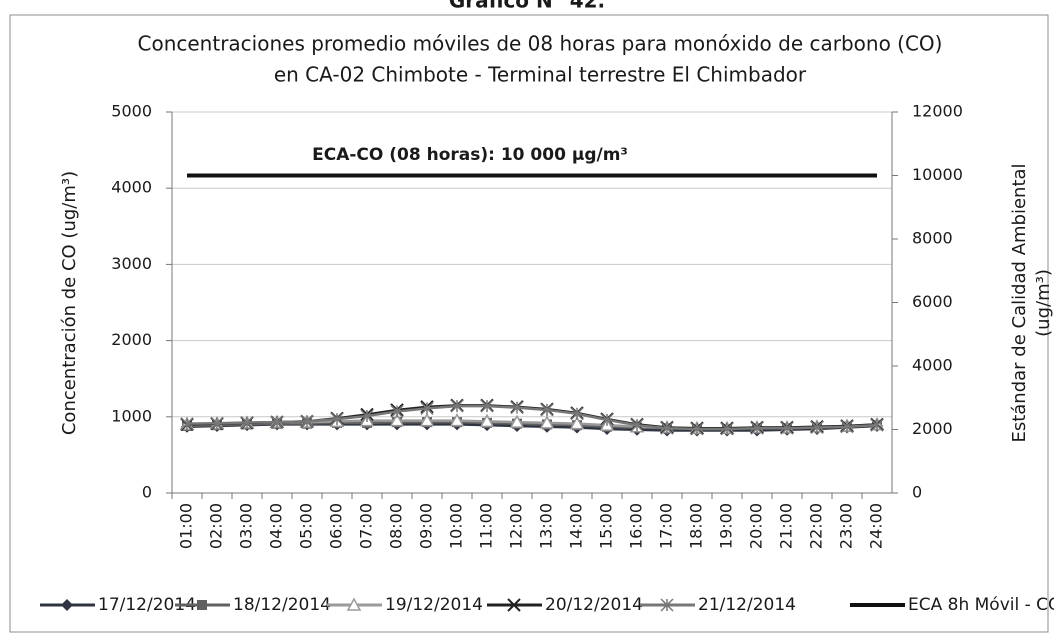  I want to click on annotation: ECA-CO (08 horas): 10 000 µg/m³, so click(470, 155).